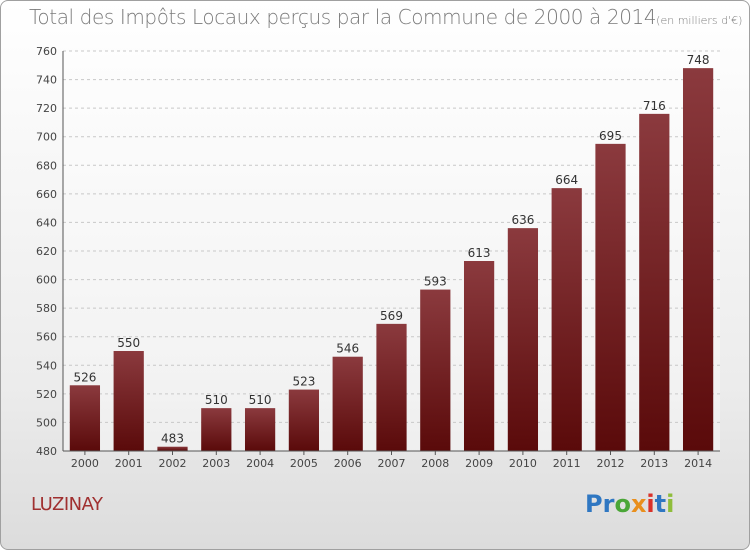 Image resolution: width=750 pixels, height=550 pixels. I want to click on y-tick-label: 520, so click(46, 394).